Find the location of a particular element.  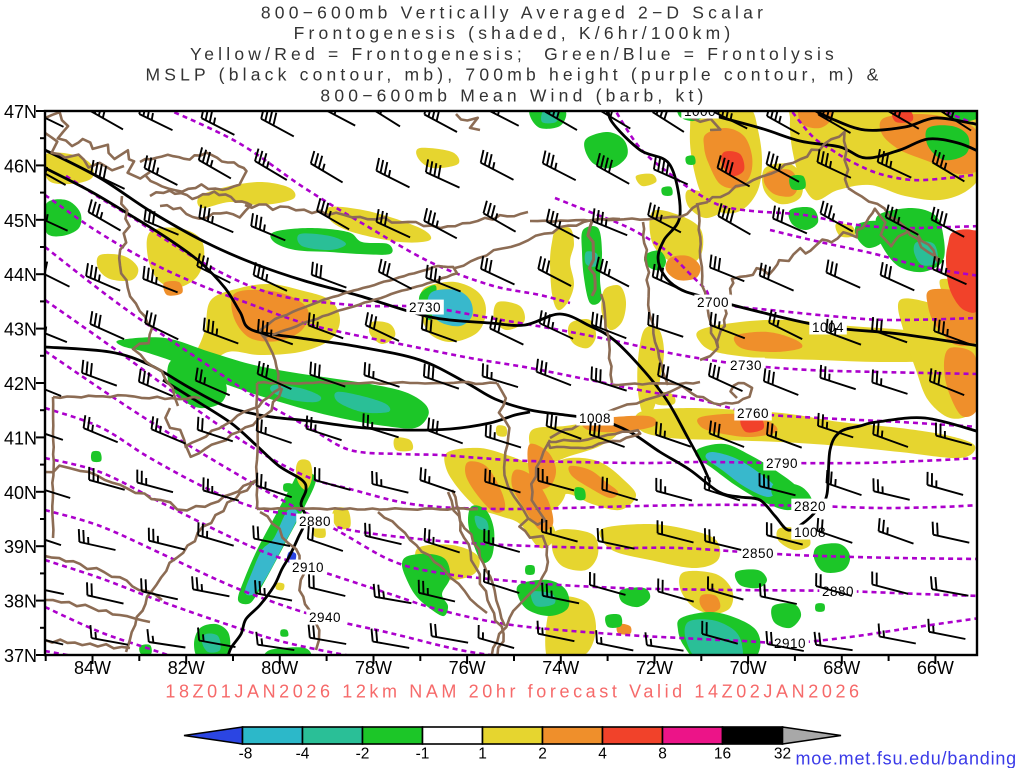

svg-text: 32 is located at coordinates (782, 754).